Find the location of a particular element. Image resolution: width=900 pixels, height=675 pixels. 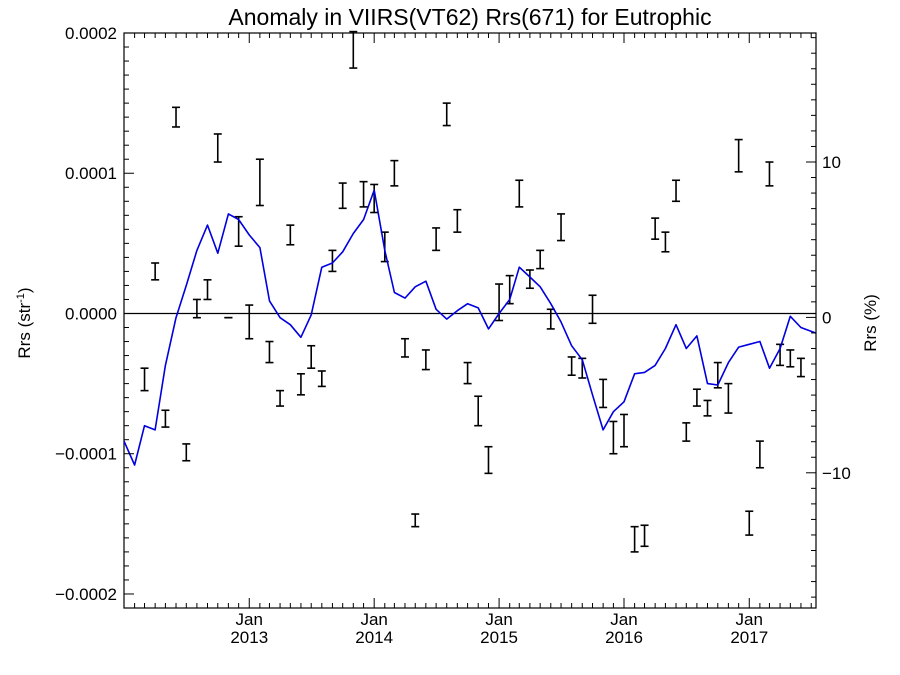

y-axis-label: Rrs (str-1) is located at coordinates (24, 322).